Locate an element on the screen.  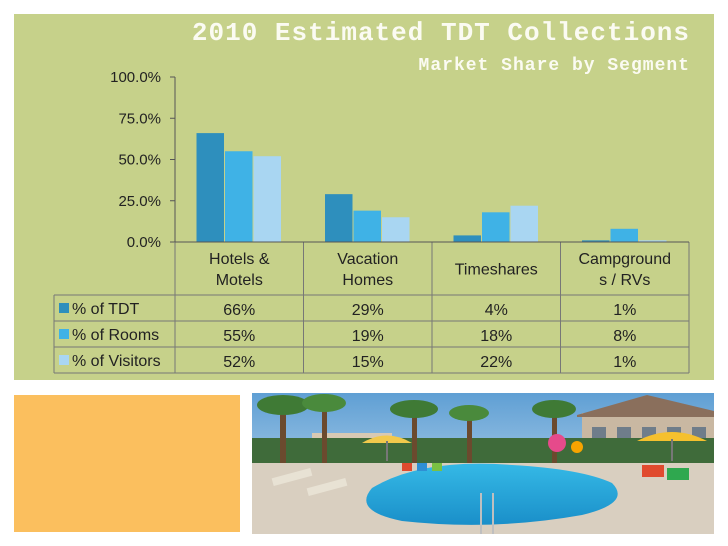
y-tick-label: 25.0% is located at coordinates (139, 201).